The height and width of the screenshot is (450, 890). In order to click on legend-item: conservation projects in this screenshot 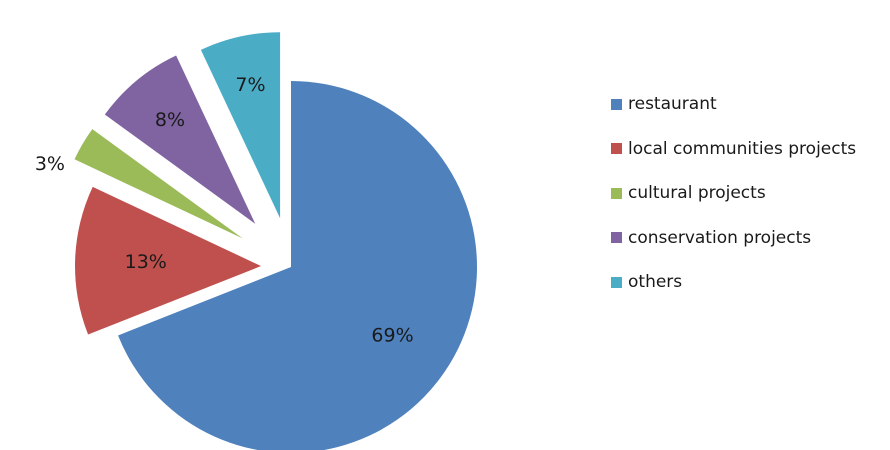, I will do `click(733, 238)`.